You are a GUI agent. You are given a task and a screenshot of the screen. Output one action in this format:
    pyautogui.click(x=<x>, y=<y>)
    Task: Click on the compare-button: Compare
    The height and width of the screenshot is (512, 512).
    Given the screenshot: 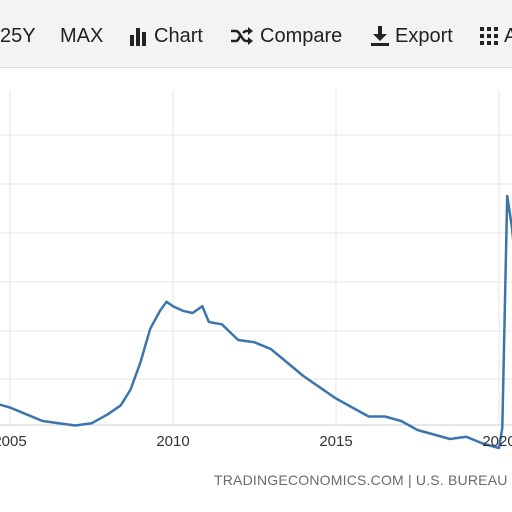 What is the action you would take?
    pyautogui.click(x=286, y=36)
    